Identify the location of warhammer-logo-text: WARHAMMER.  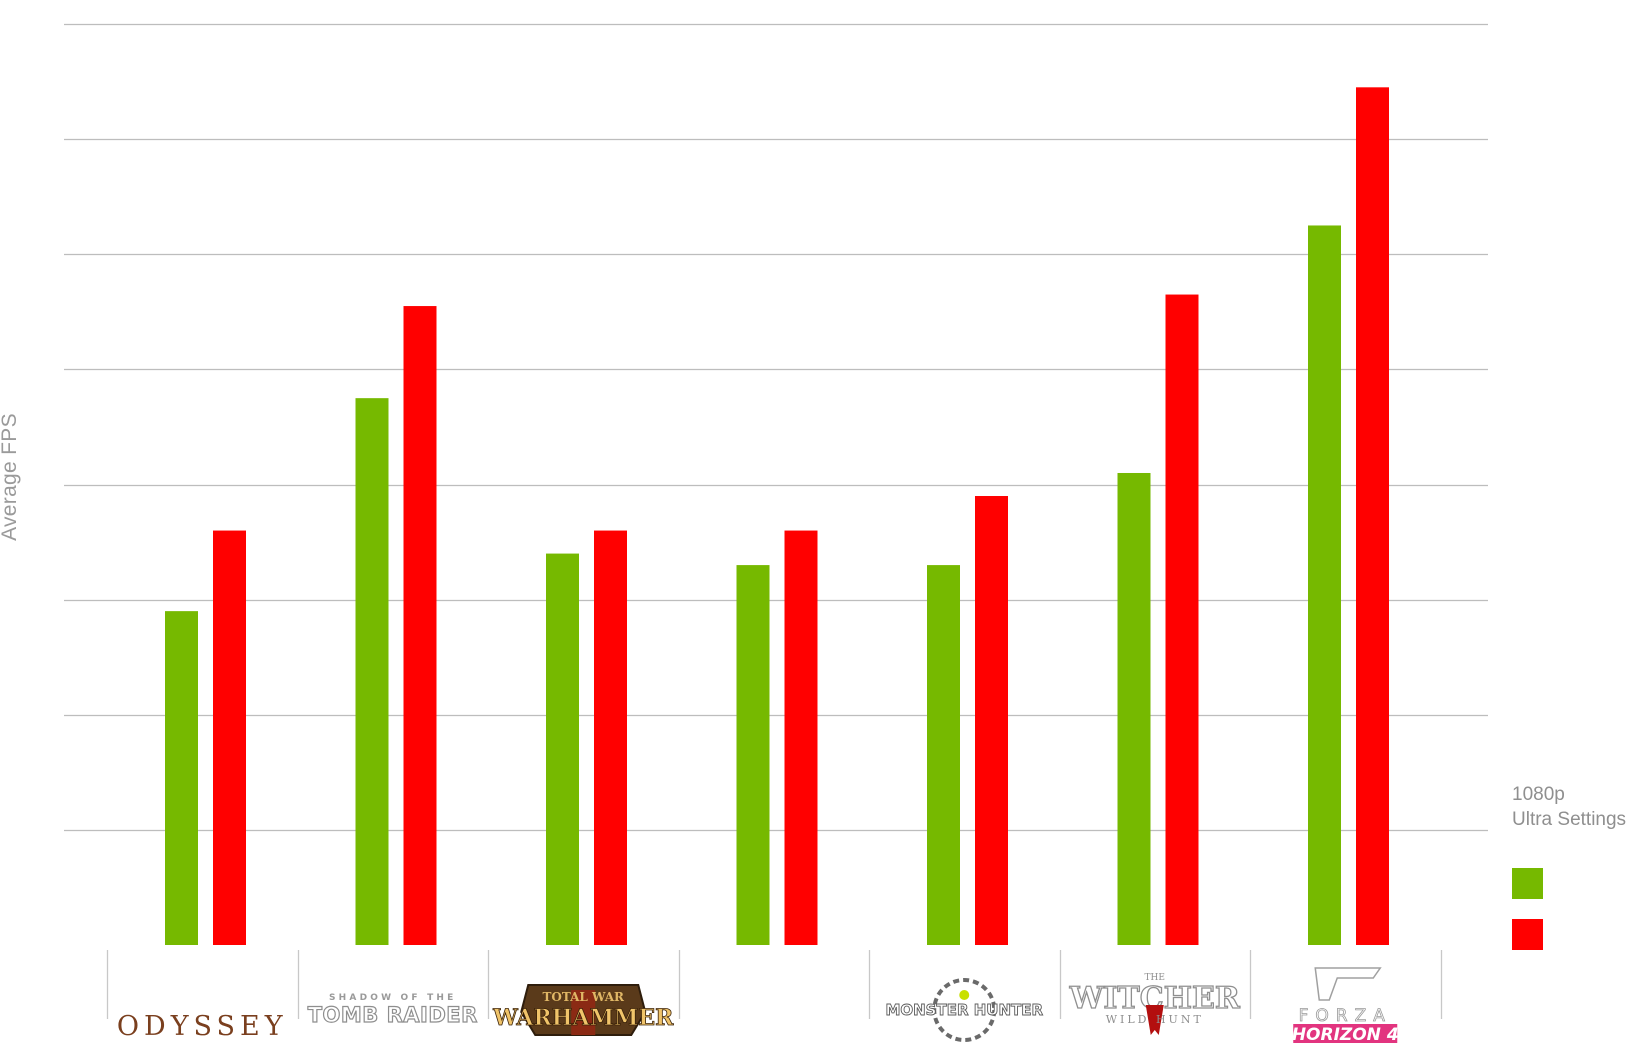
(583, 1018).